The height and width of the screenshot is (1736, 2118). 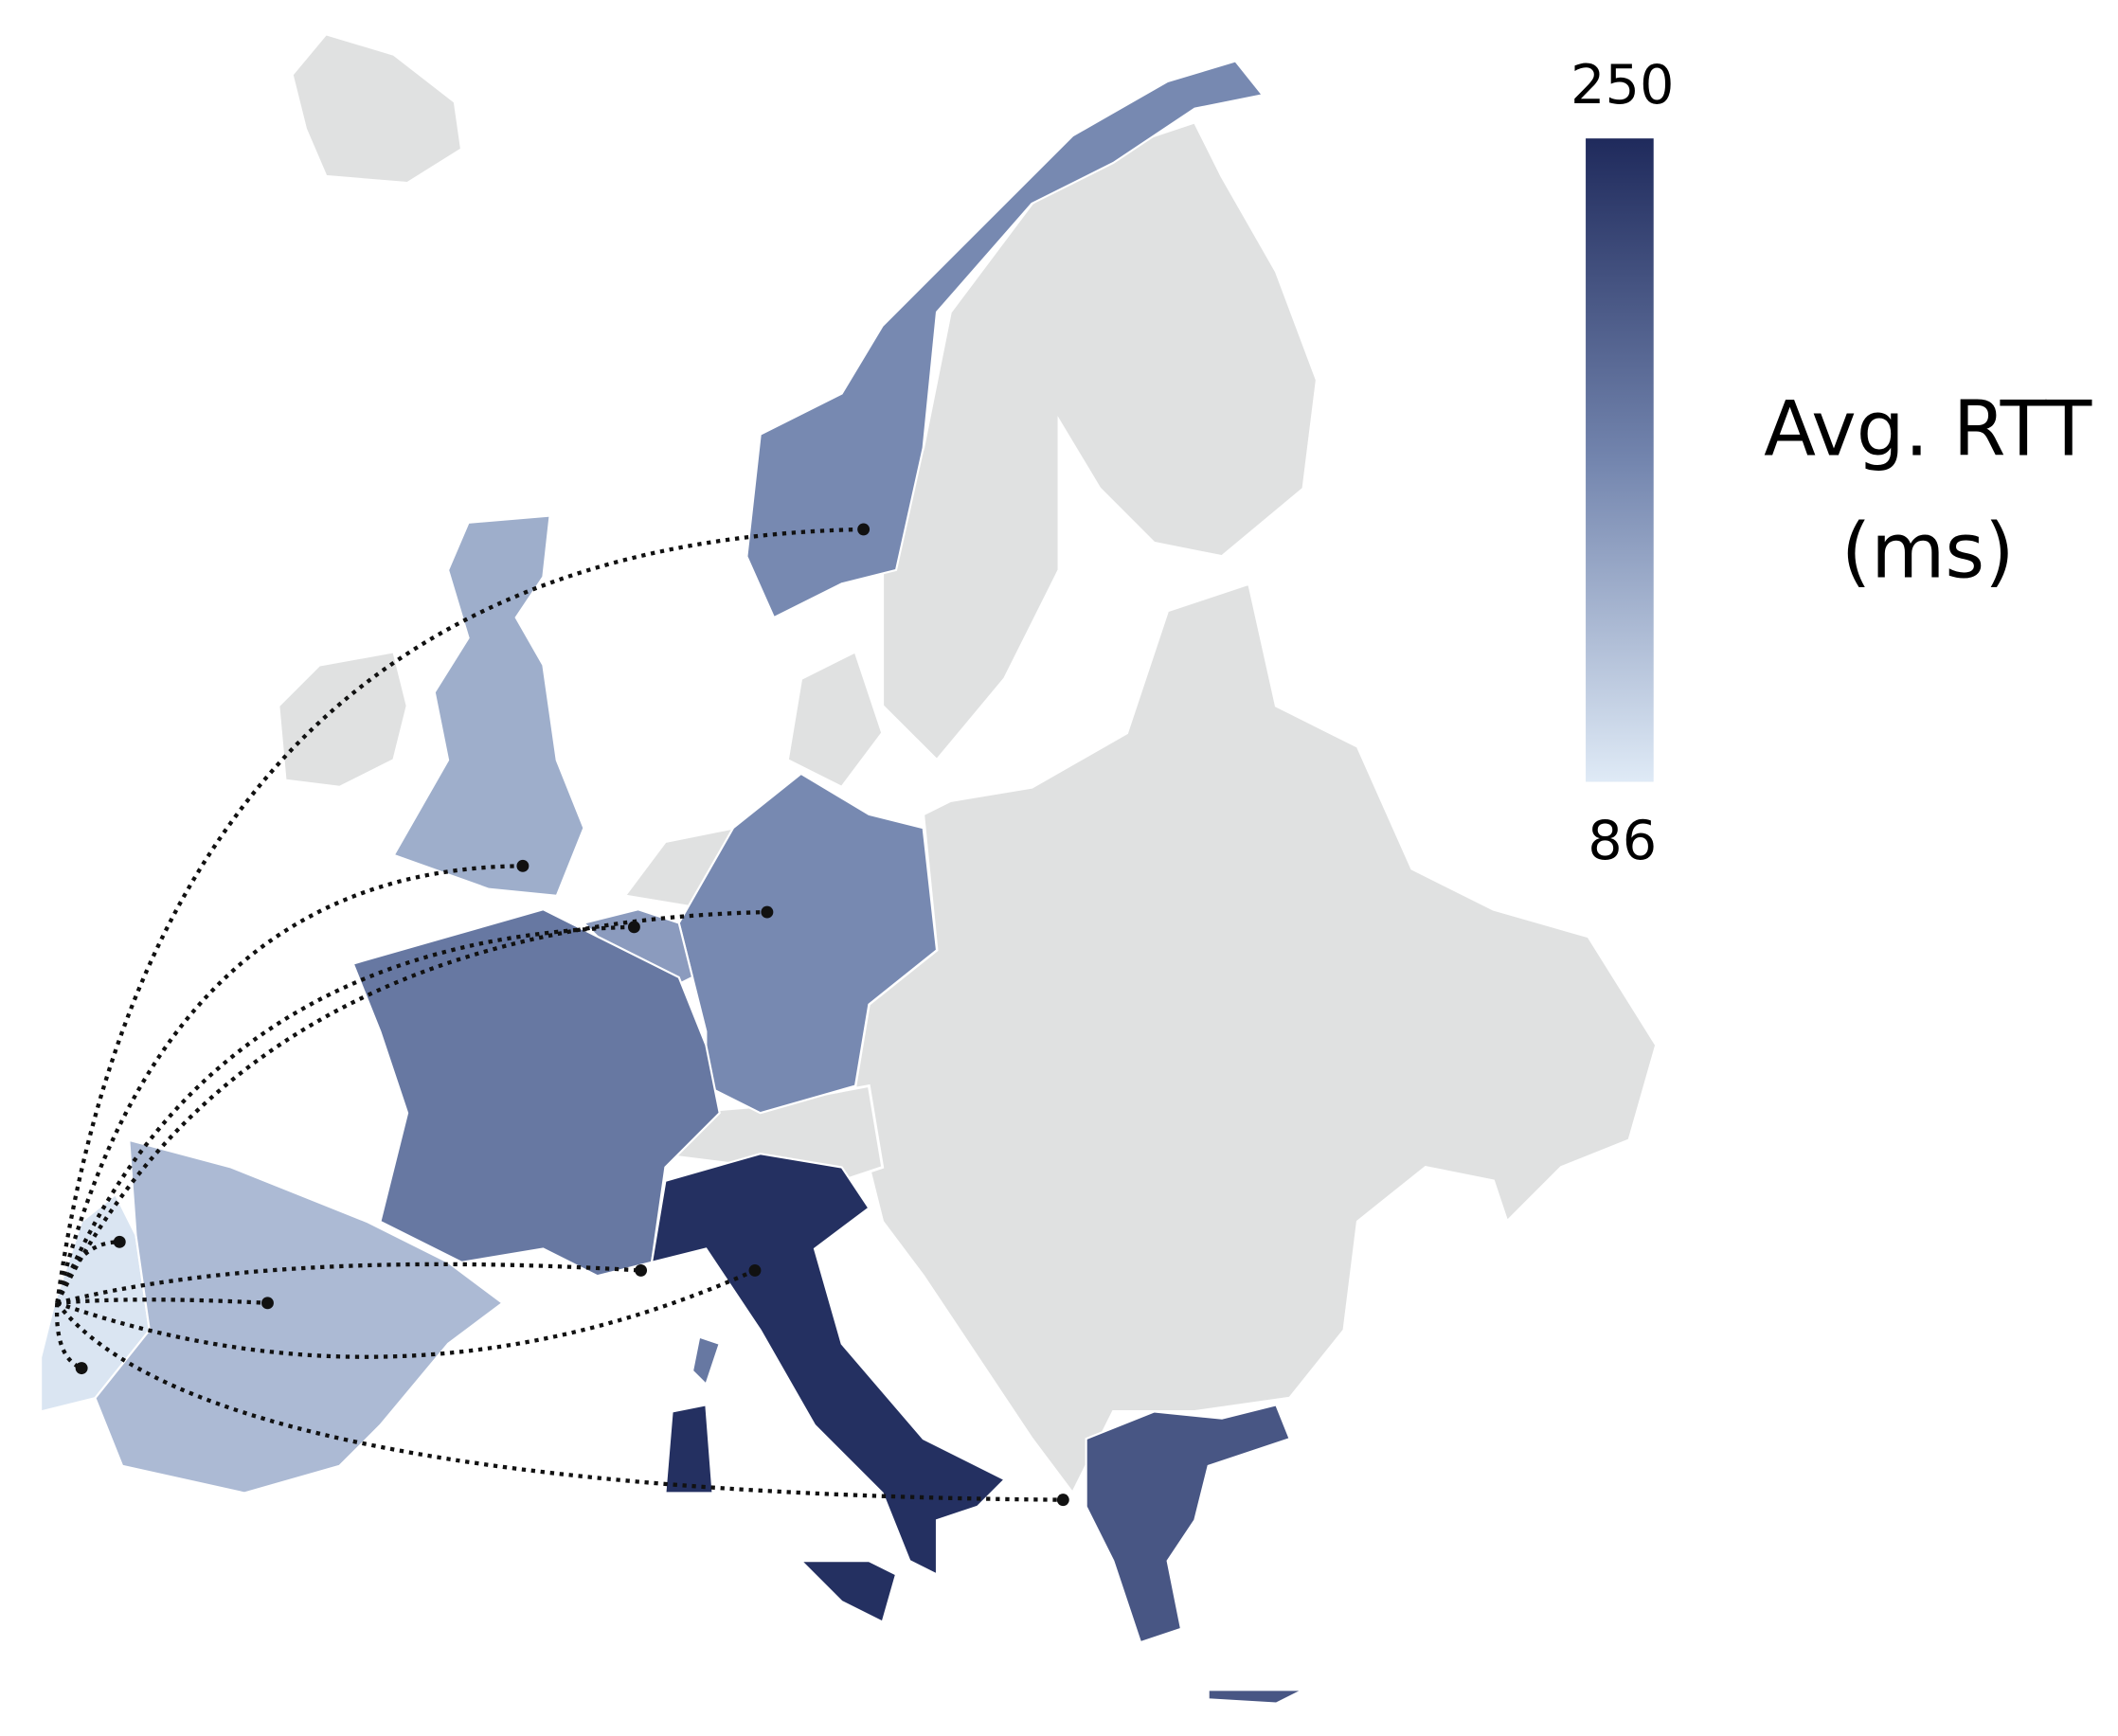 I want to click on colorbar-unit: (ms), so click(x=1928, y=552).